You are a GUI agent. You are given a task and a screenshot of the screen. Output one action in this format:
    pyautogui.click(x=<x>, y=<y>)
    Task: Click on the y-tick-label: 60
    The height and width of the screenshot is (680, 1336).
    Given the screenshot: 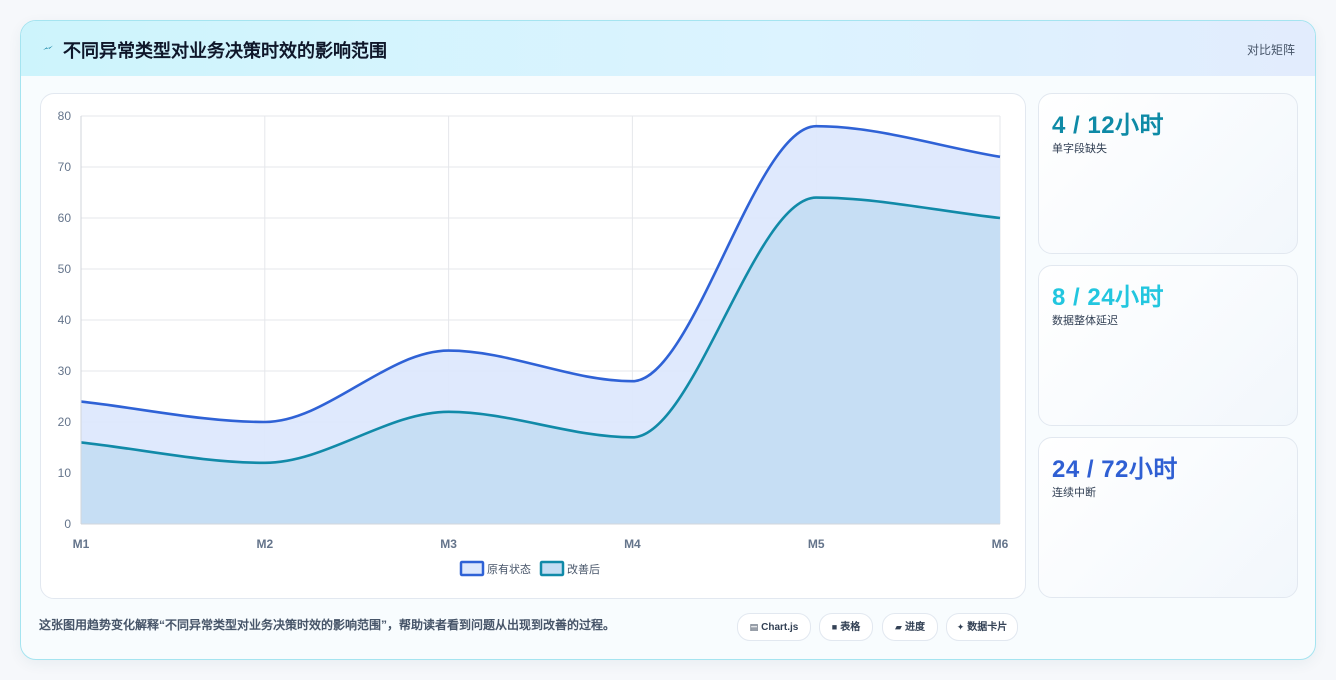 What is the action you would take?
    pyautogui.click(x=65, y=218)
    